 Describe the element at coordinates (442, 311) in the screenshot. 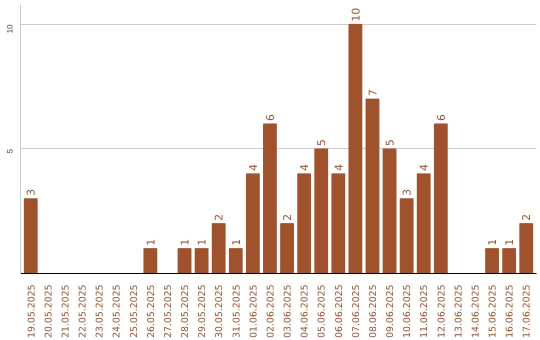

I see `x-tick-label: 12.06.2025` at that location.